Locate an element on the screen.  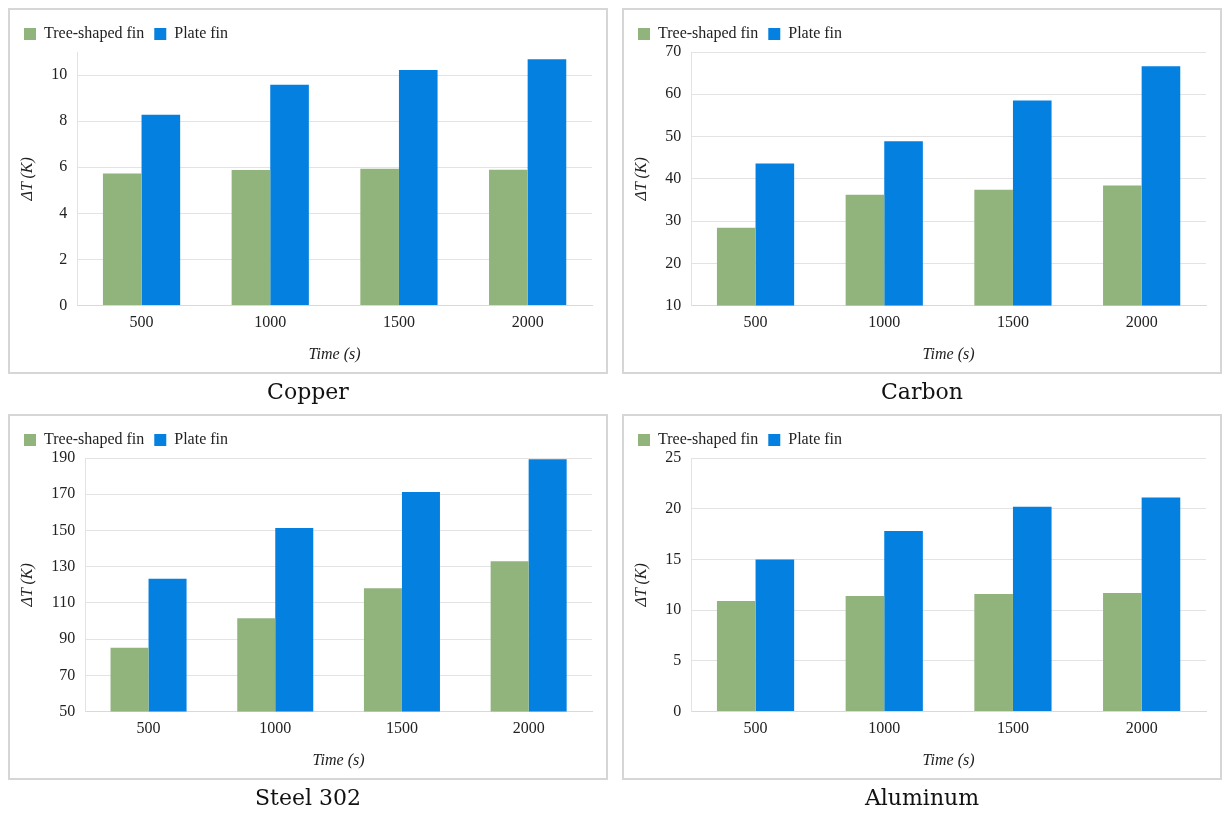
text: Copper is located at coordinates (308, 392).